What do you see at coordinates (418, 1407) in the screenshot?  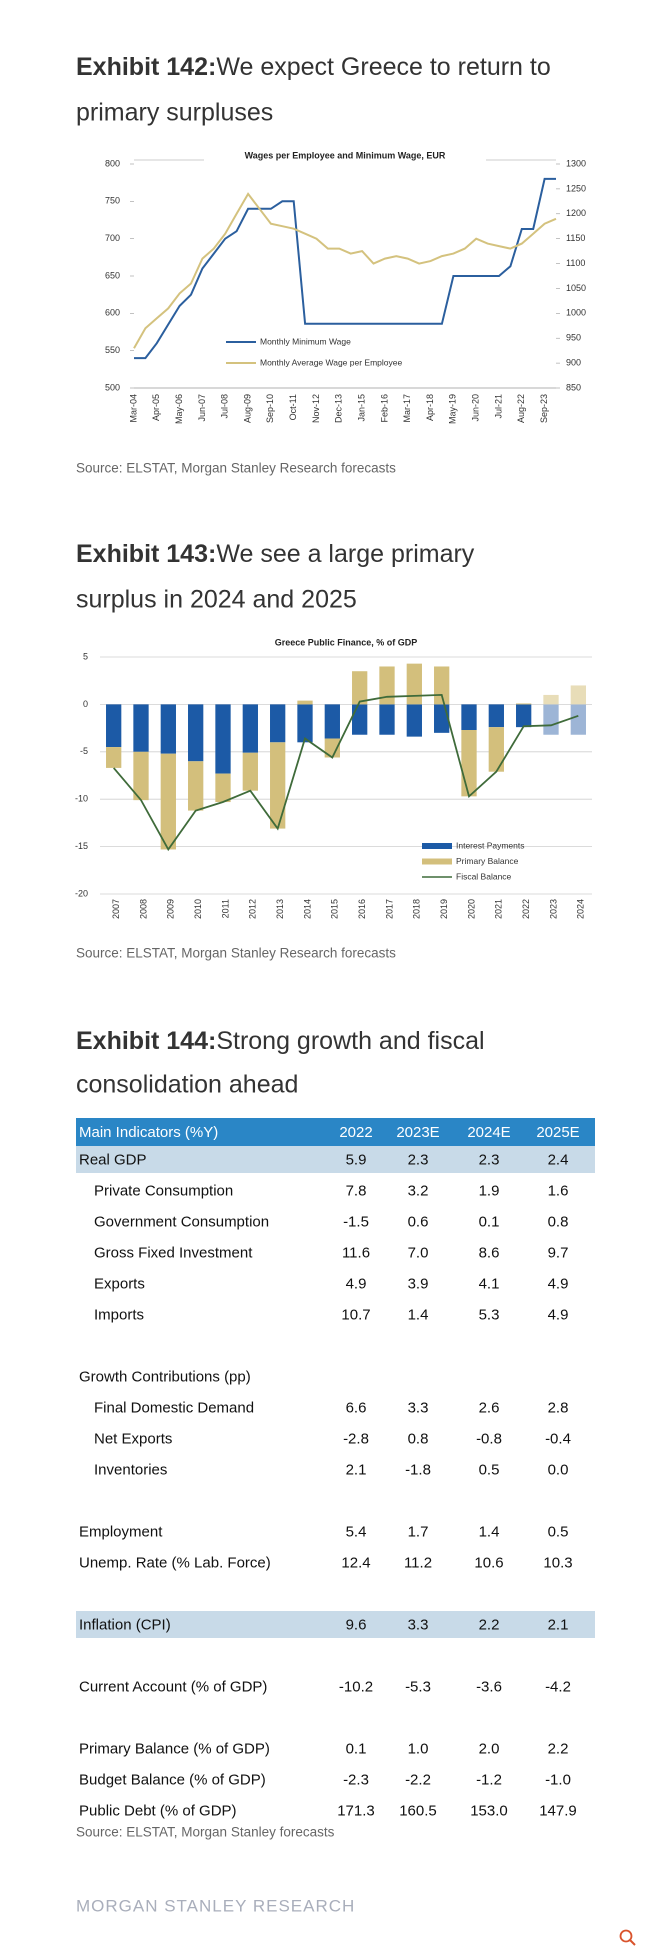 I see `table-cell: 3.3` at bounding box center [418, 1407].